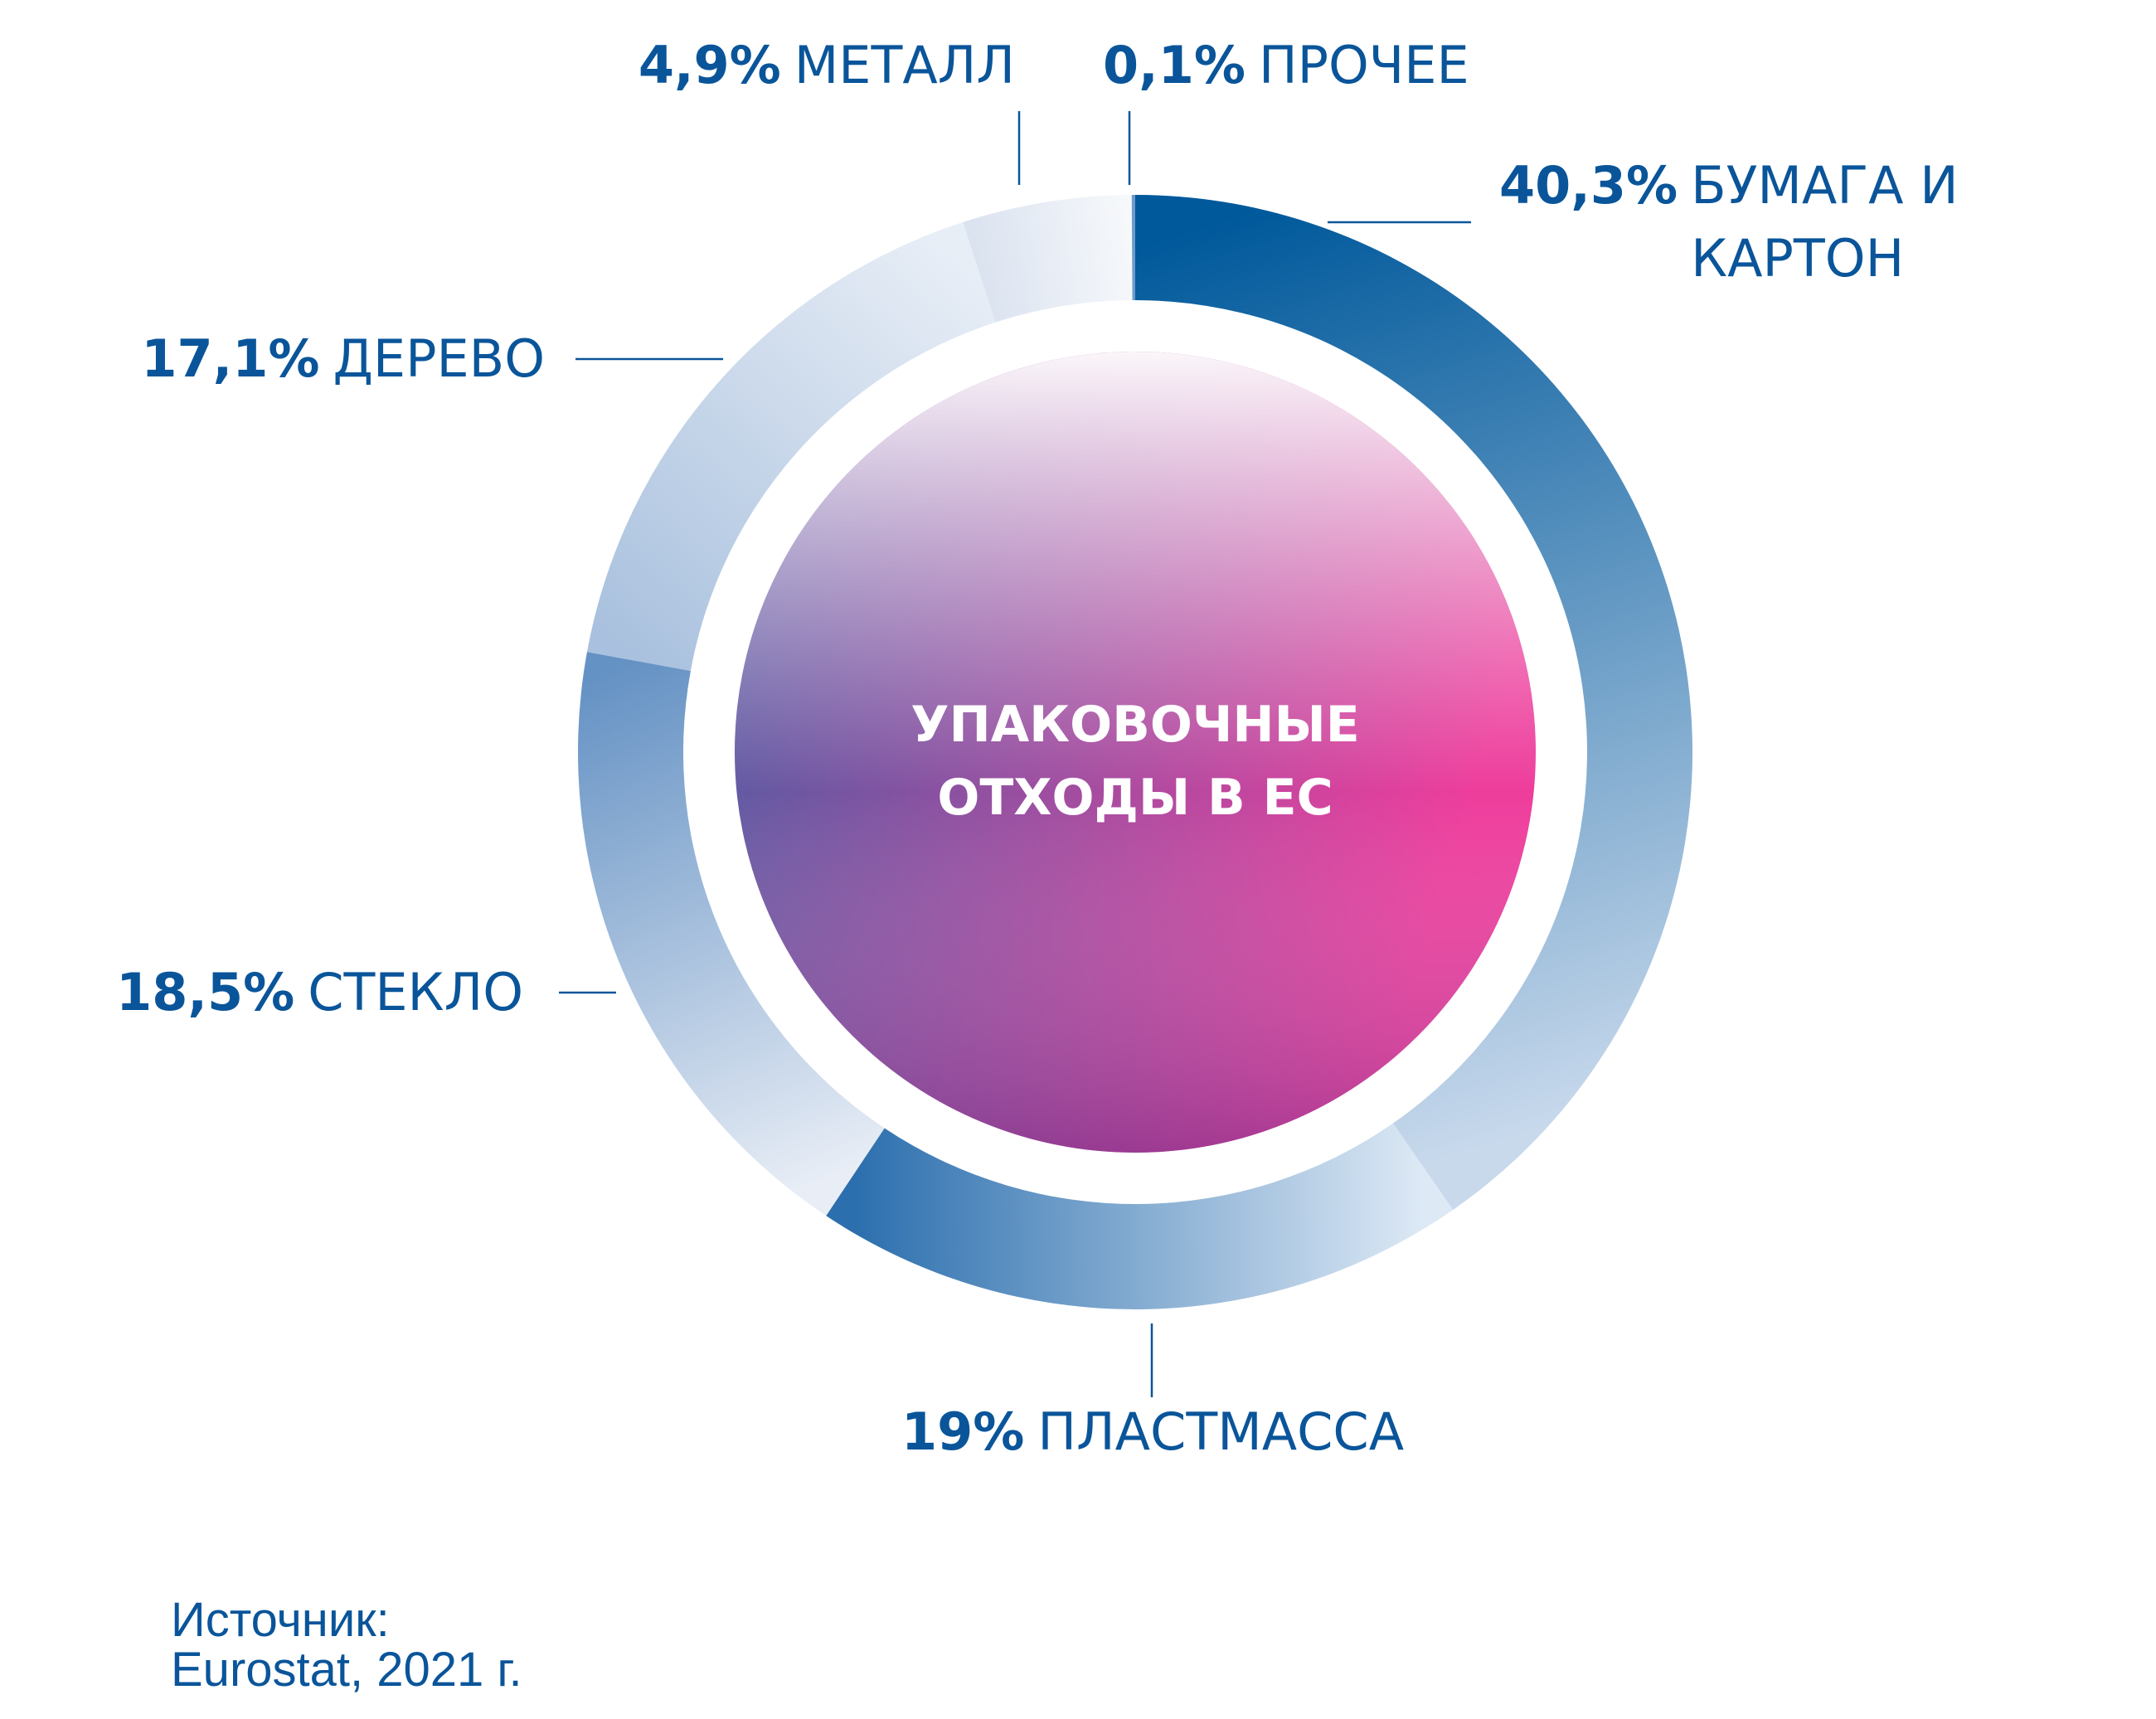  Describe the element at coordinates (1363, 65) in the screenshot. I see `category-label: ПРОЧЕЕ` at that location.